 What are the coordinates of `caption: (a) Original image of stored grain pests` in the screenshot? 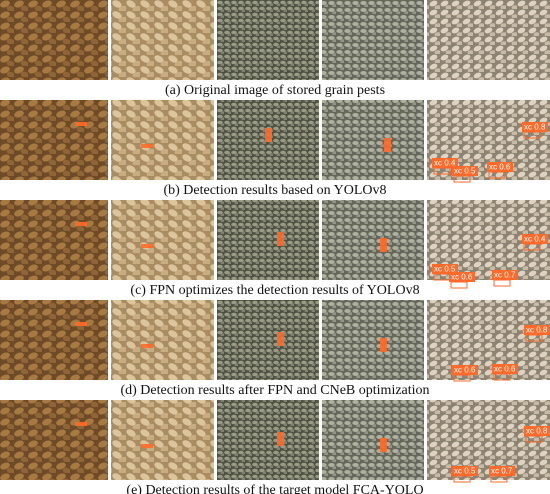 It's located at (275, 90).